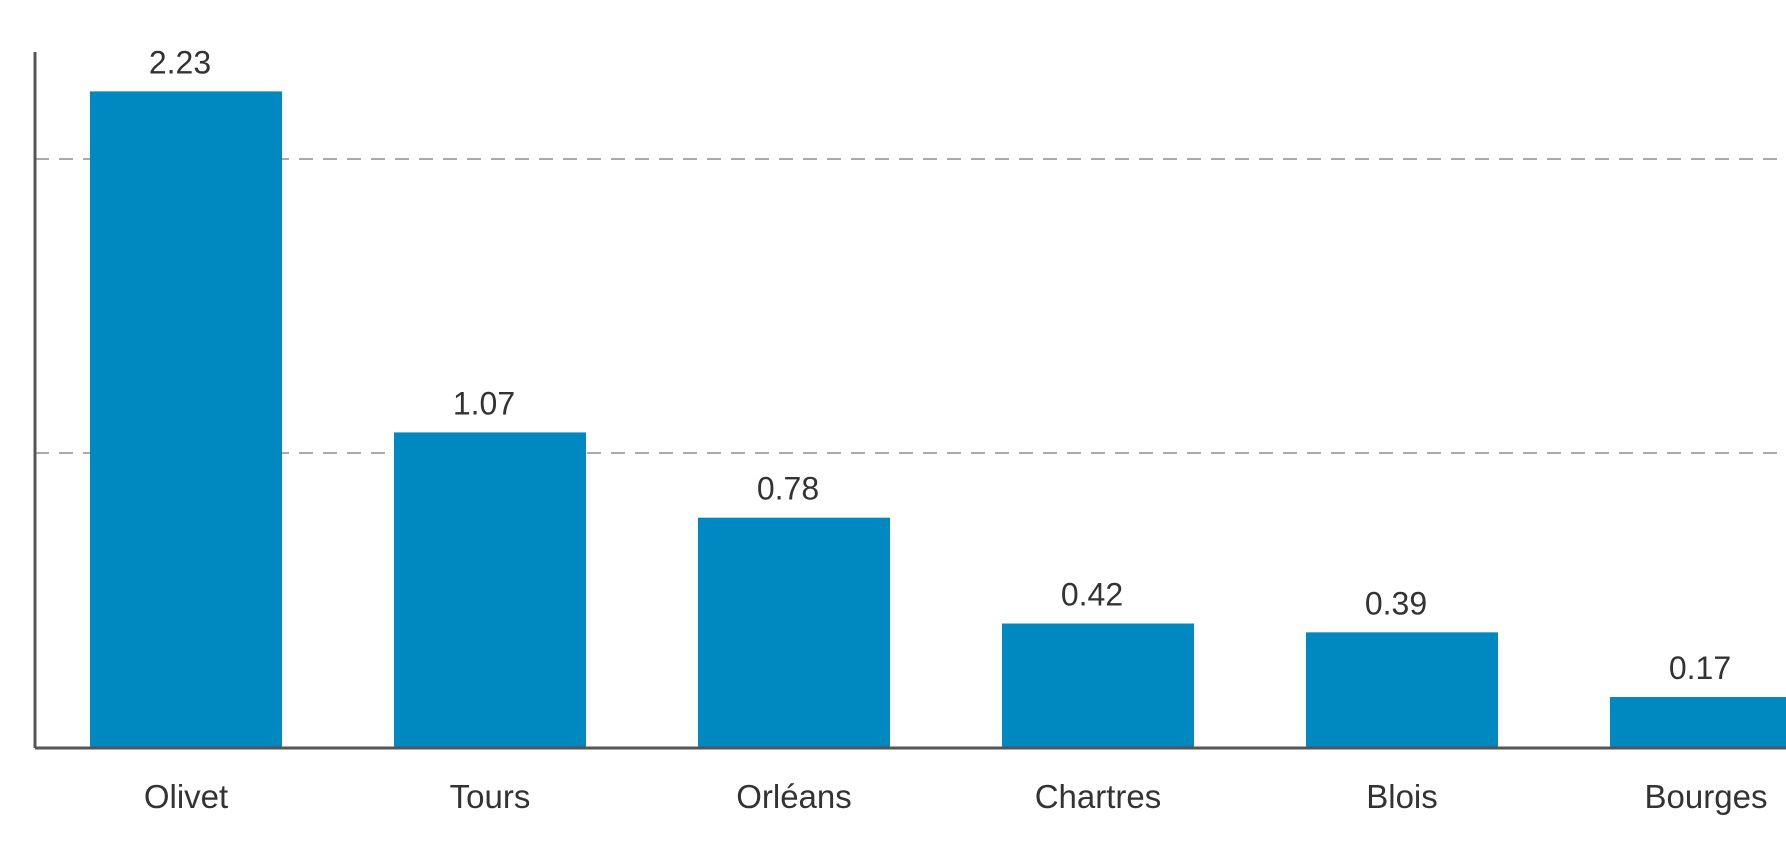  Describe the element at coordinates (1098, 796) in the screenshot. I see `category-label: Chartres` at that location.